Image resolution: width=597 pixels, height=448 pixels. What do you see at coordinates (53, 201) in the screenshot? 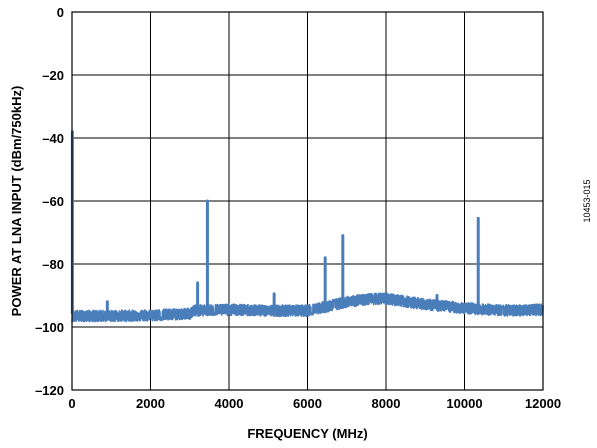
I see `y-tick-label: –60` at bounding box center [53, 201].